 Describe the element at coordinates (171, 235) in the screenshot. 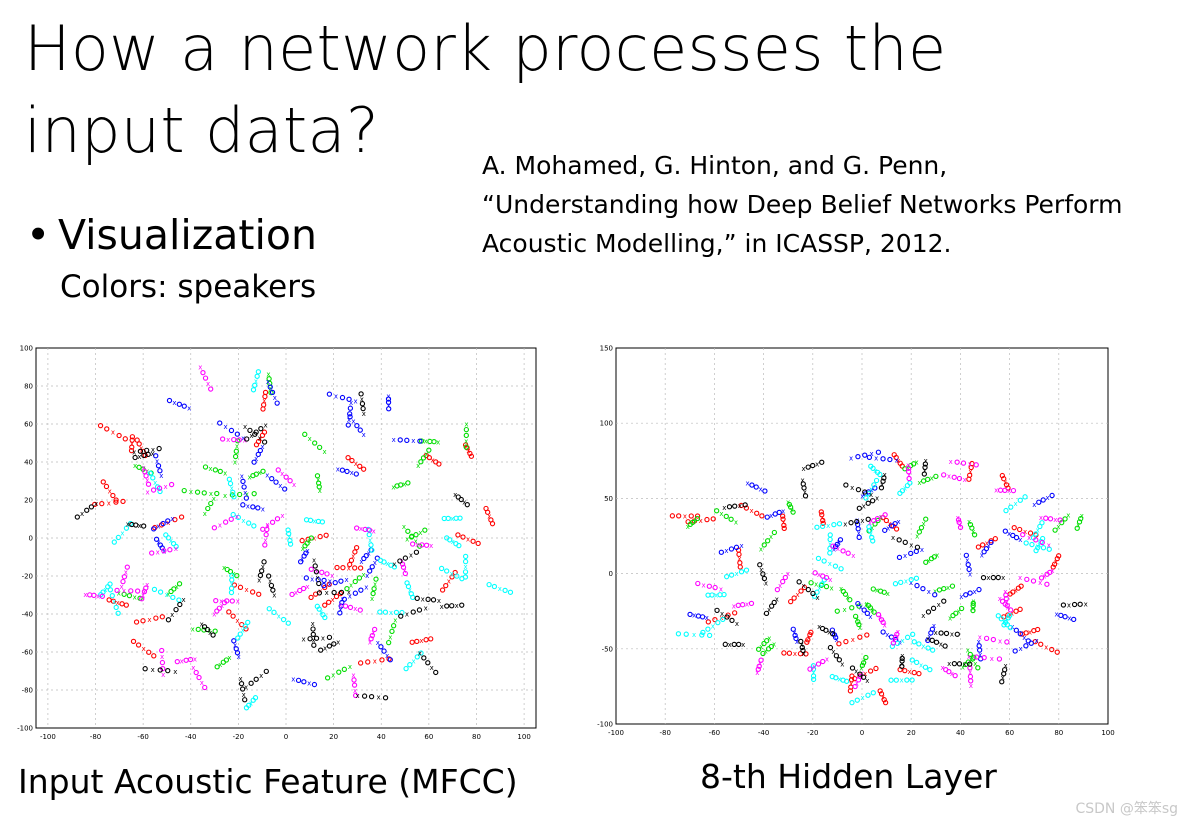

I see `bullet-item: • Visualization` at that location.